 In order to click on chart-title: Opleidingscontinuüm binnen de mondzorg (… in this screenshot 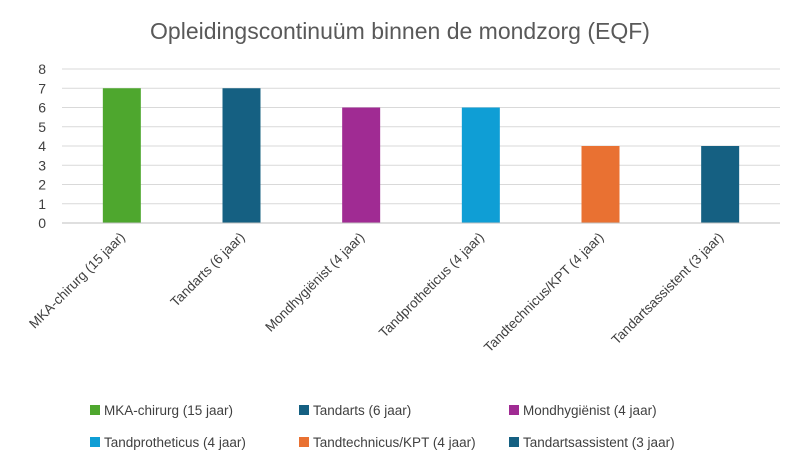, I will do `click(400, 31)`.